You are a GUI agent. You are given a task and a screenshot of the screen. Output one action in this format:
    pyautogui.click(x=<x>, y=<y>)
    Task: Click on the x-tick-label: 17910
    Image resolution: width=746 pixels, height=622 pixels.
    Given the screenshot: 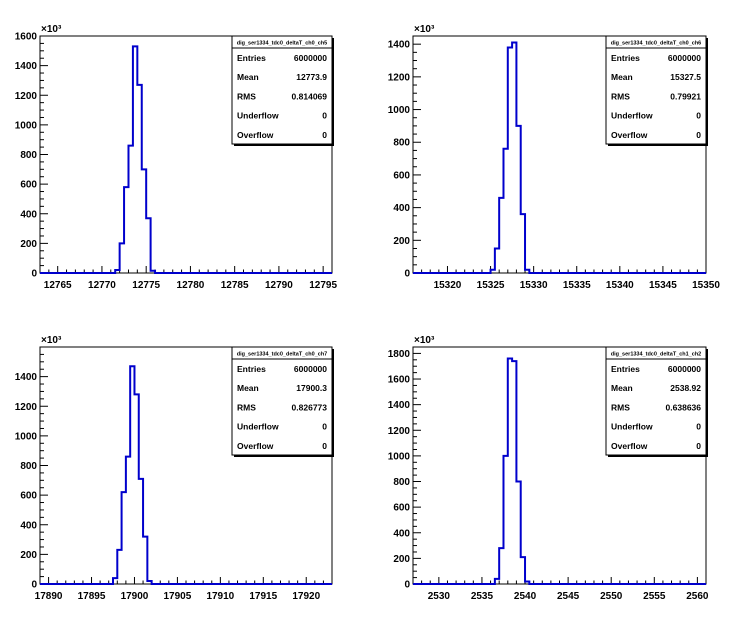 What is the action you would take?
    pyautogui.click(x=220, y=596)
    